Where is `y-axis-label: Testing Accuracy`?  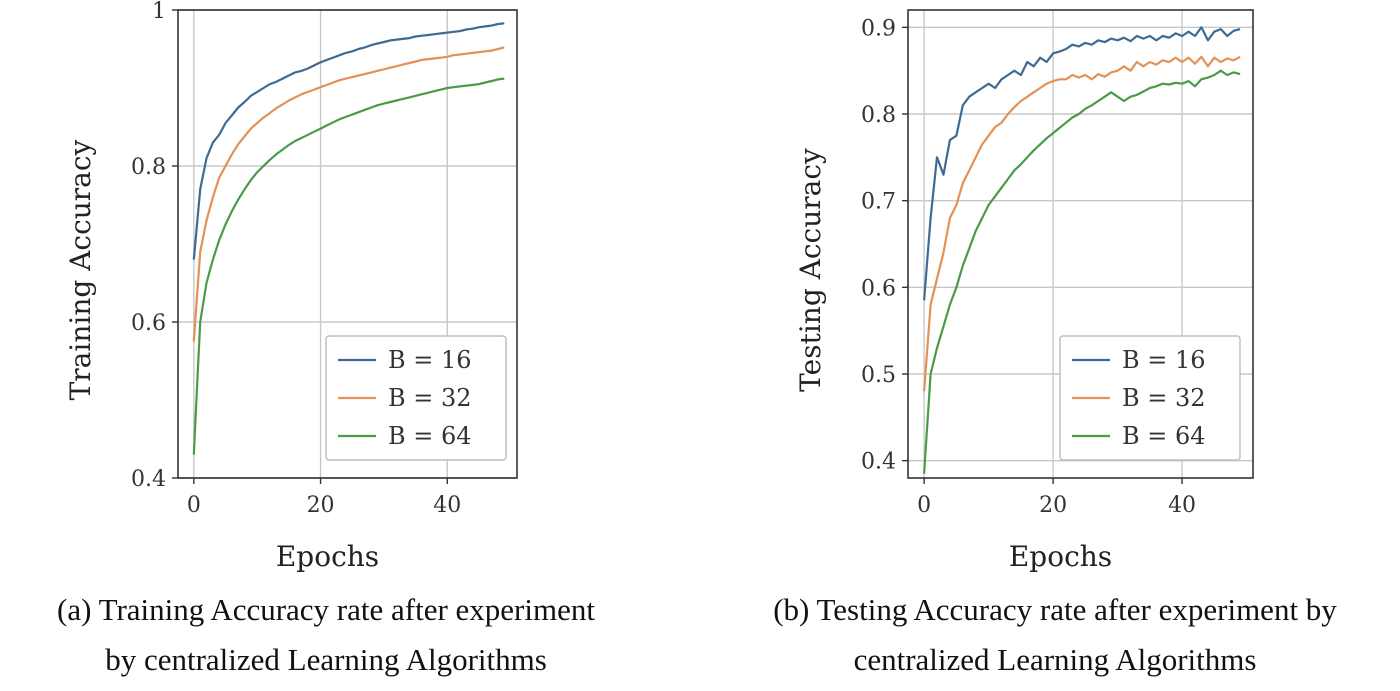
y-axis-label: Testing Accuracy is located at coordinates (810, 270).